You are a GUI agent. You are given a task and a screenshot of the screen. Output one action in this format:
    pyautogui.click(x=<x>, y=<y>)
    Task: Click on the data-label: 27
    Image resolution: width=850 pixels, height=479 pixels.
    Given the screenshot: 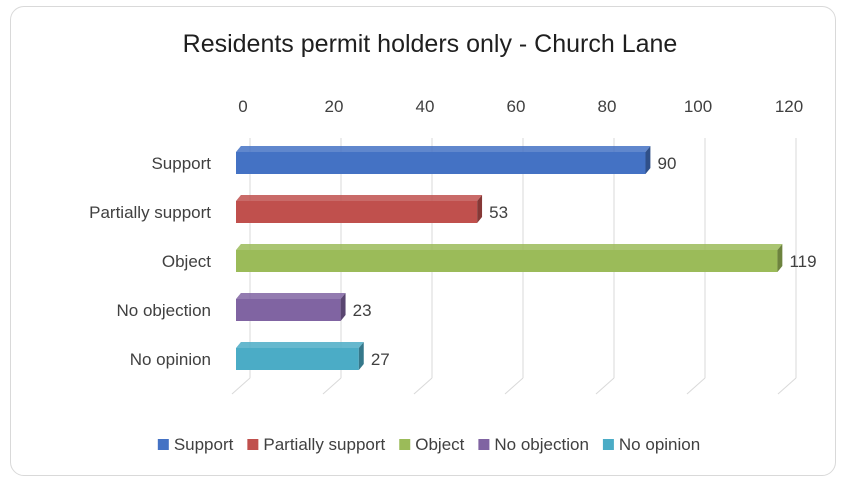 What is the action you would take?
    pyautogui.click(x=380, y=359)
    